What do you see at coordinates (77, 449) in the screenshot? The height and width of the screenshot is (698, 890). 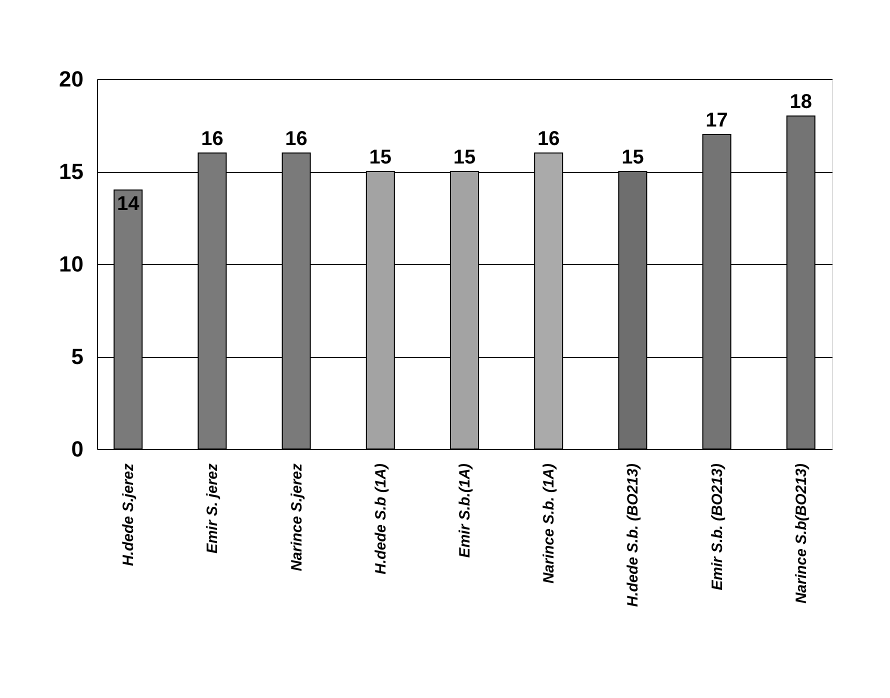 I see `y-tick-label: 0` at bounding box center [77, 449].